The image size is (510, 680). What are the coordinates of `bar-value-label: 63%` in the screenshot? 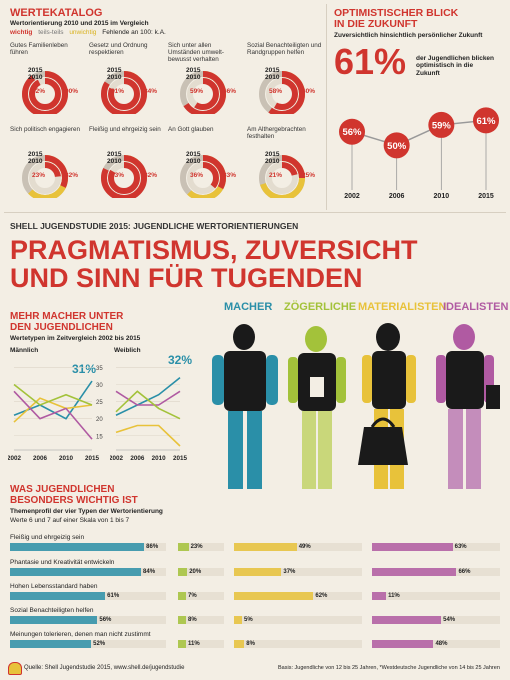 It's located at (460, 547).